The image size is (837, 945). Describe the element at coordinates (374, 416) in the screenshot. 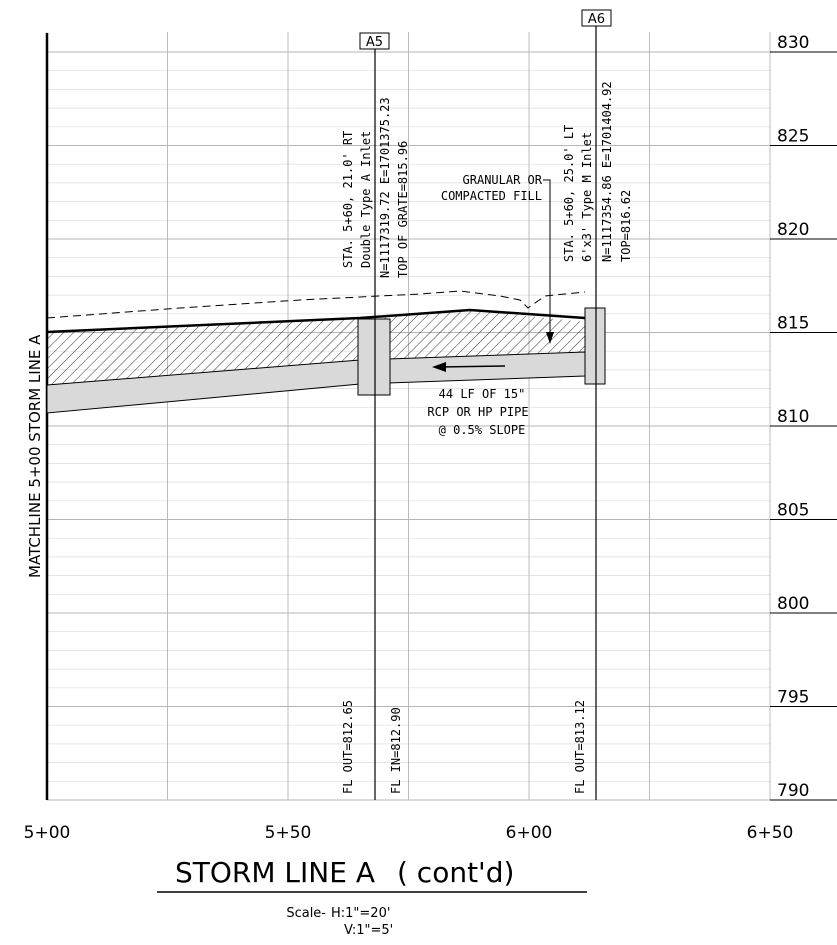

I see `structure-a5: A5` at that location.